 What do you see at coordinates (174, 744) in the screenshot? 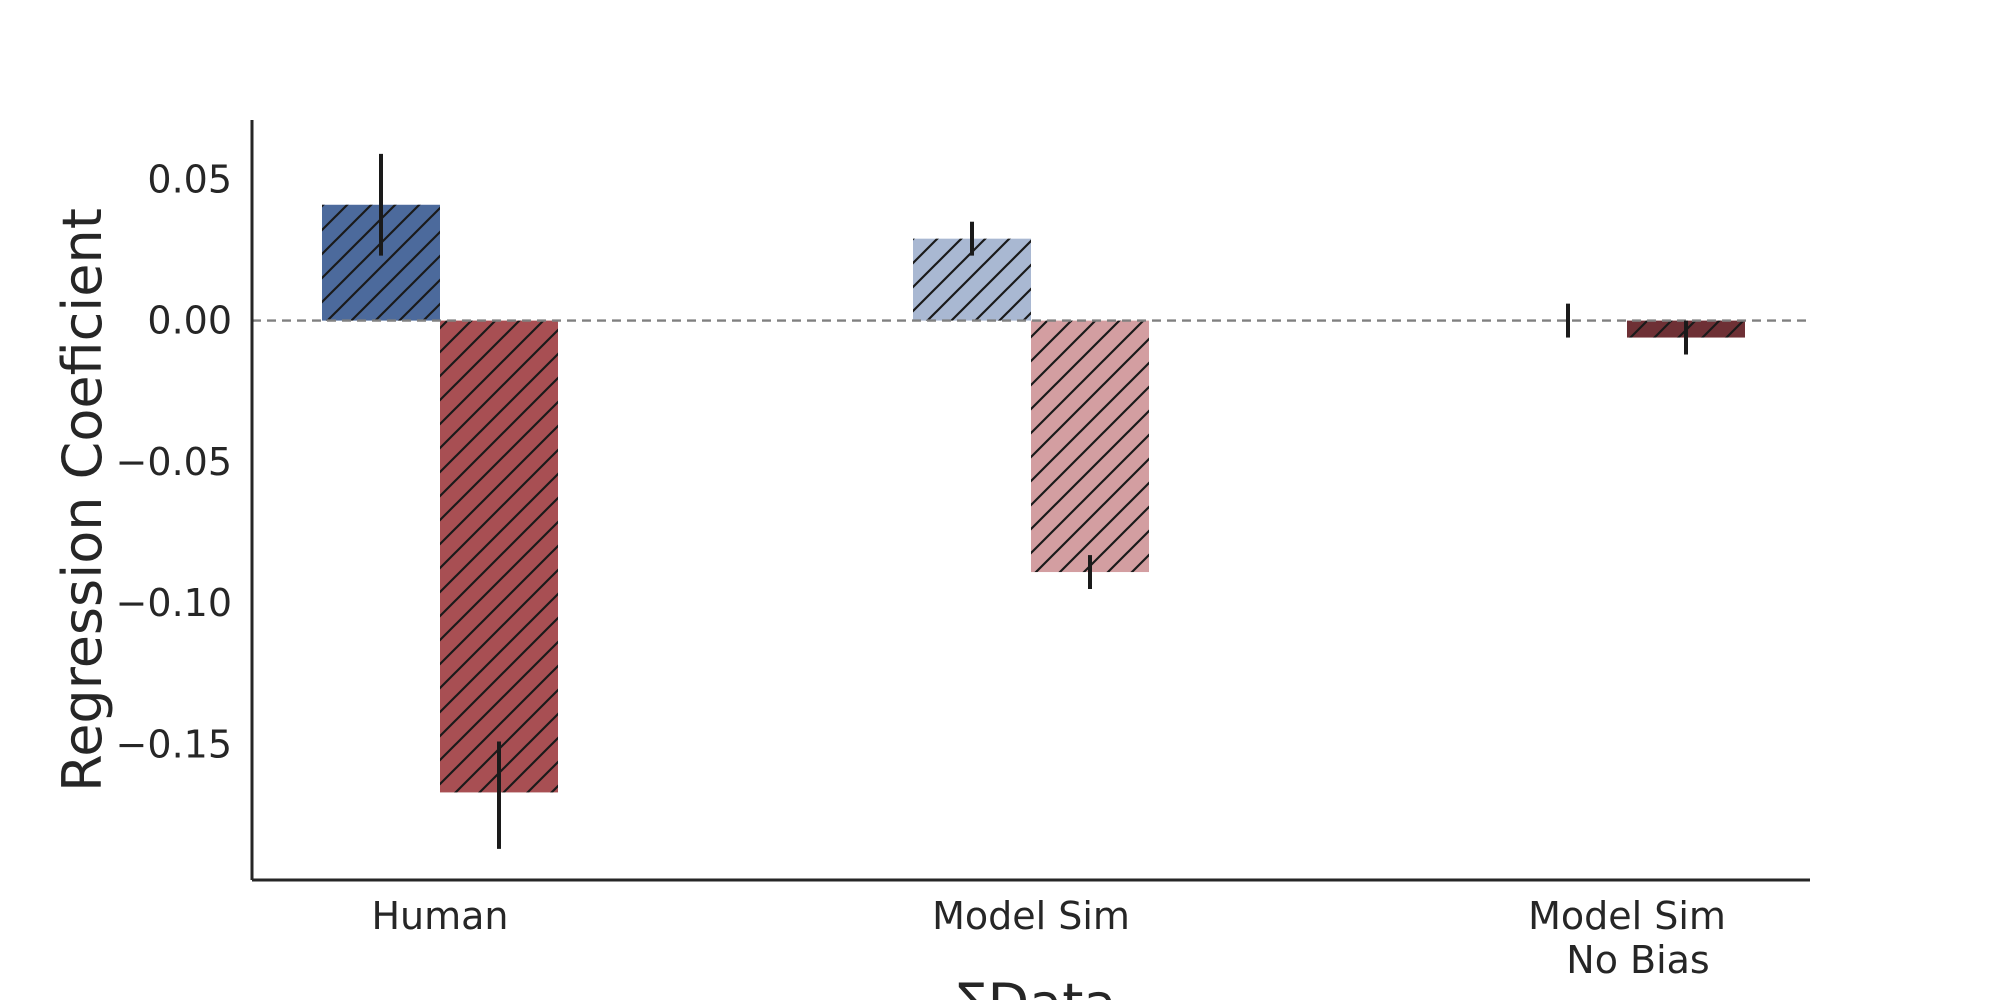
I see `y-tick-label: −0.15` at bounding box center [174, 744].